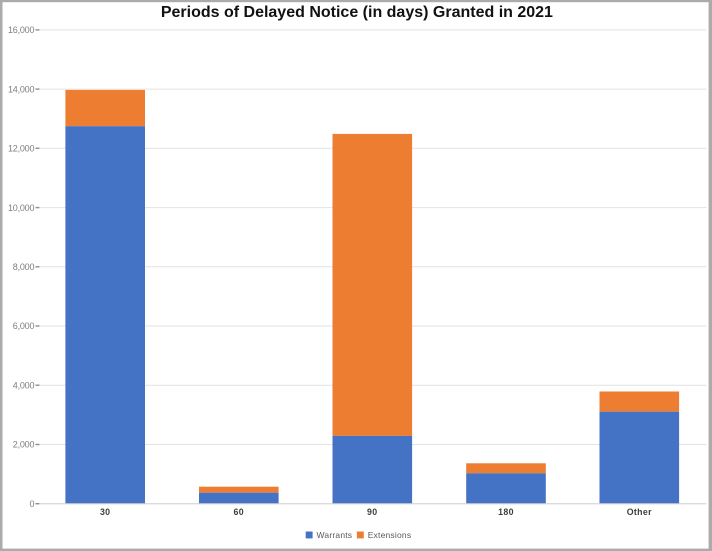 This screenshot has height=551, width=712. Describe the element at coordinates (21, 149) in the screenshot. I see `svg-text: 12,000` at that location.